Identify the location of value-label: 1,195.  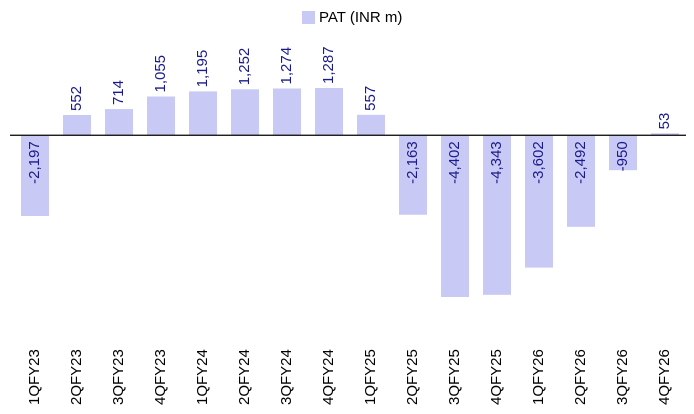
(202, 69).